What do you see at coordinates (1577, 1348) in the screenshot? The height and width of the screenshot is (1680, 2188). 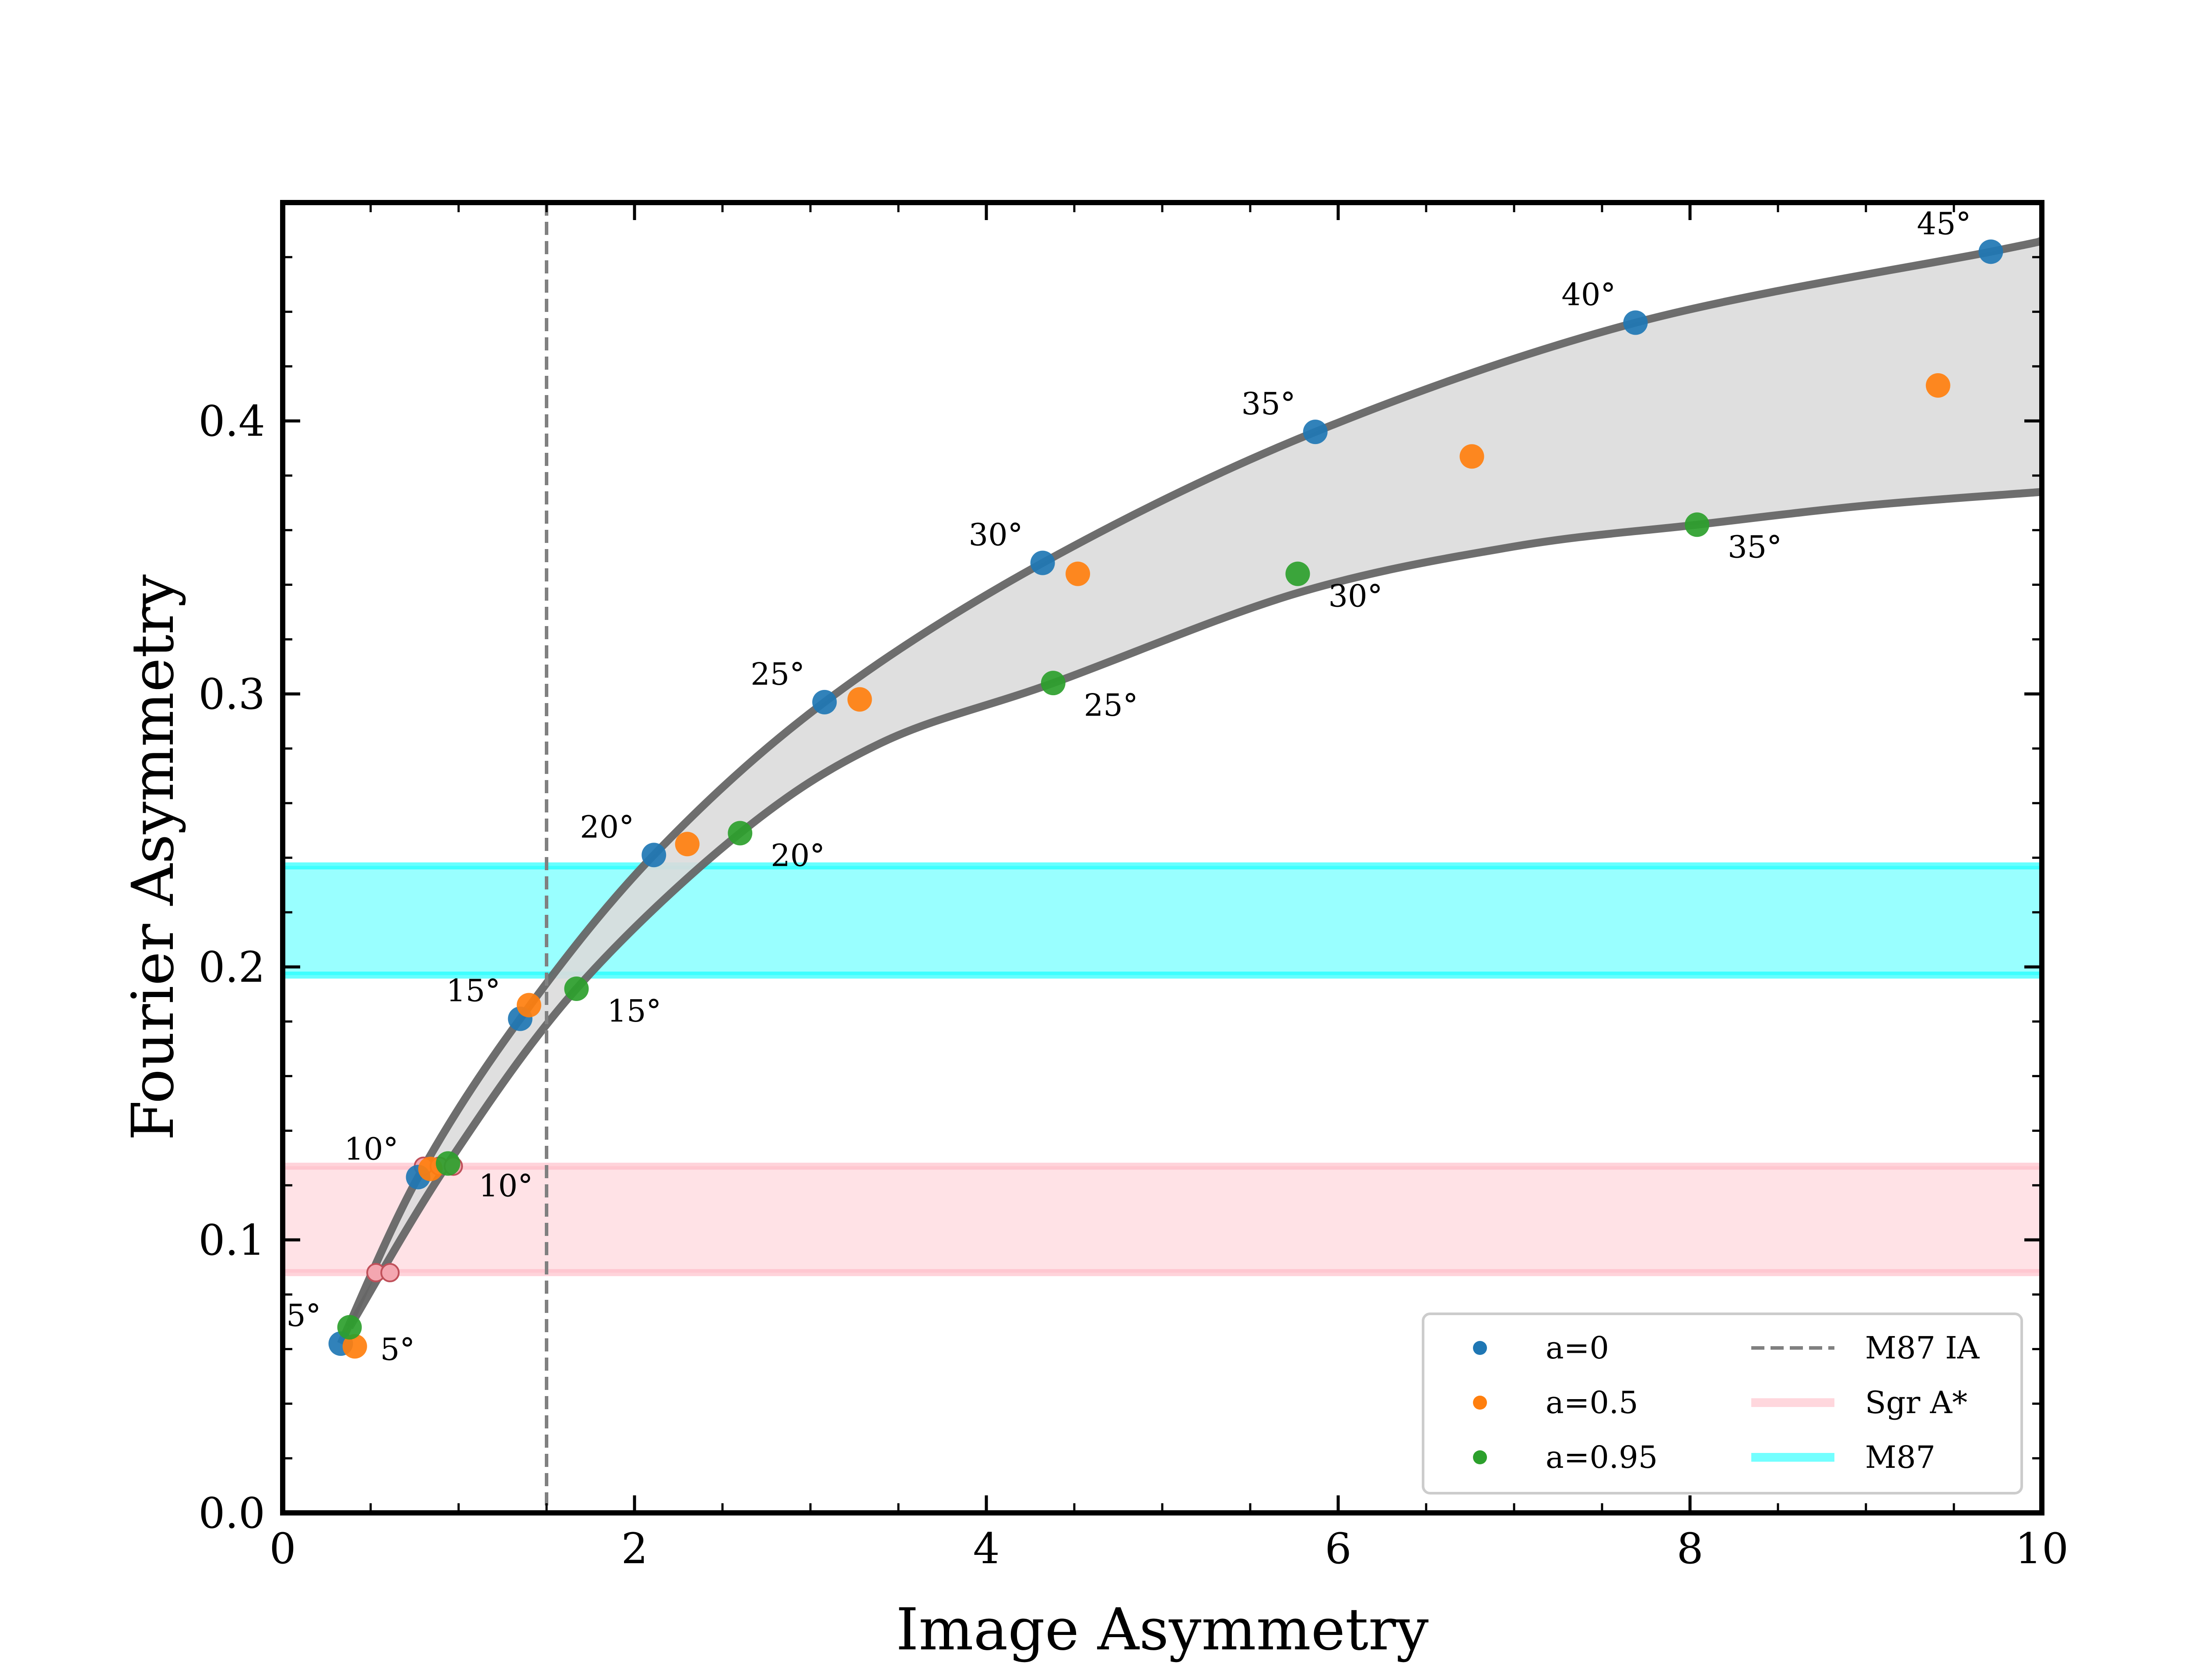 I see `legend-label-0: a=0` at bounding box center [1577, 1348].